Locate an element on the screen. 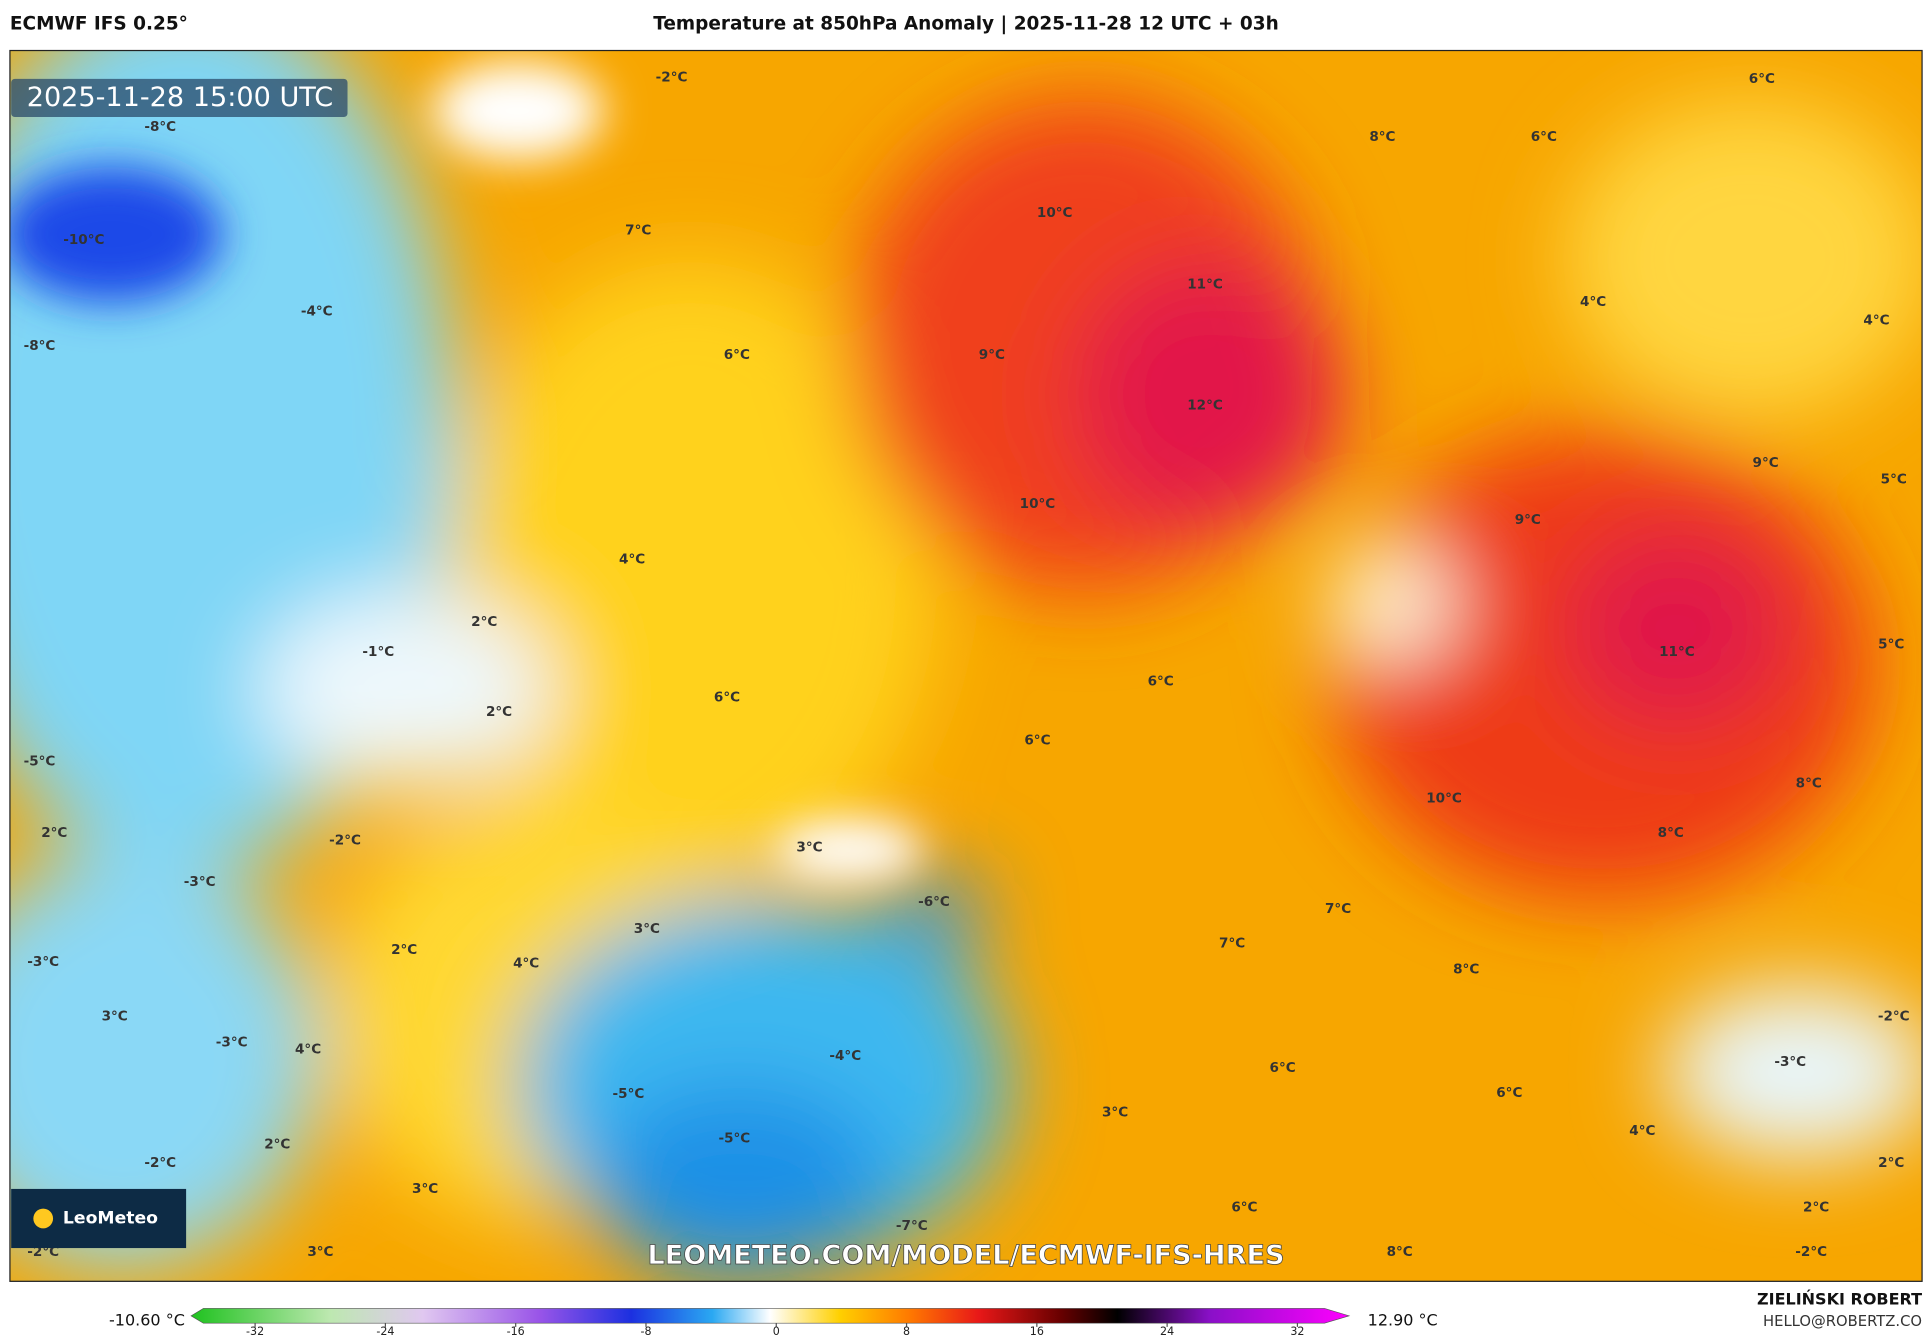 The height and width of the screenshot is (1338, 1932). colorbar-max: 12.90 °C is located at coordinates (1403, 1319).